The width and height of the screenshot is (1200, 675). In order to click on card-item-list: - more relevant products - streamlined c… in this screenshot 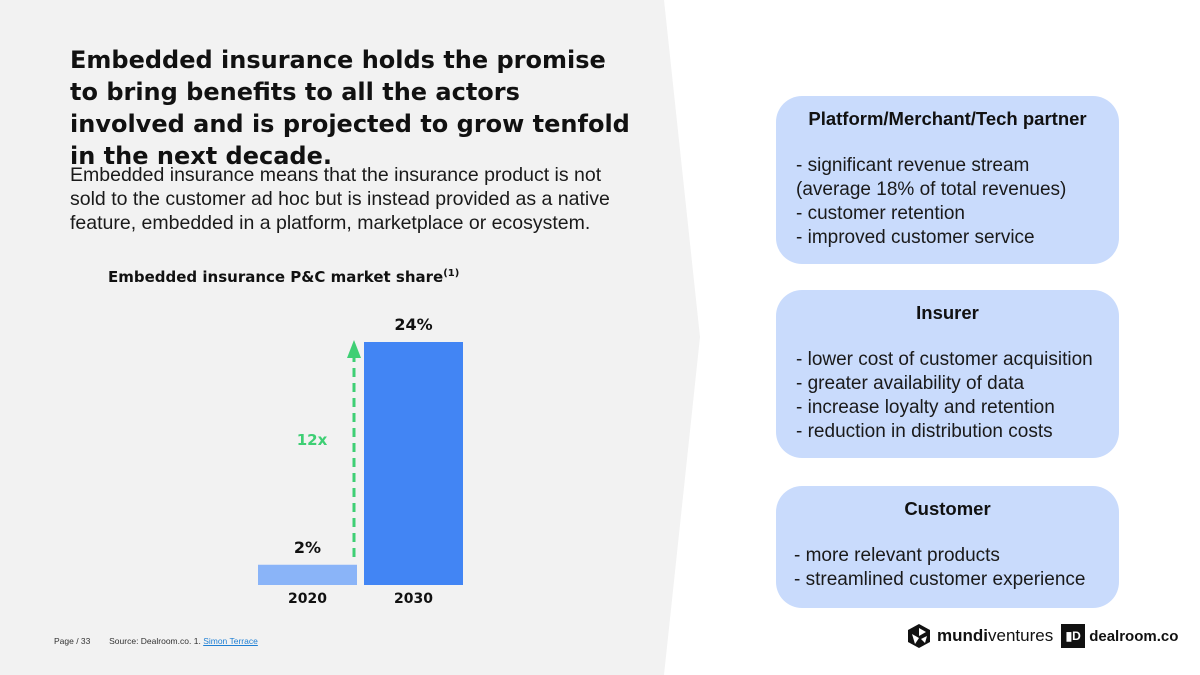, I will do `click(947, 568)`.